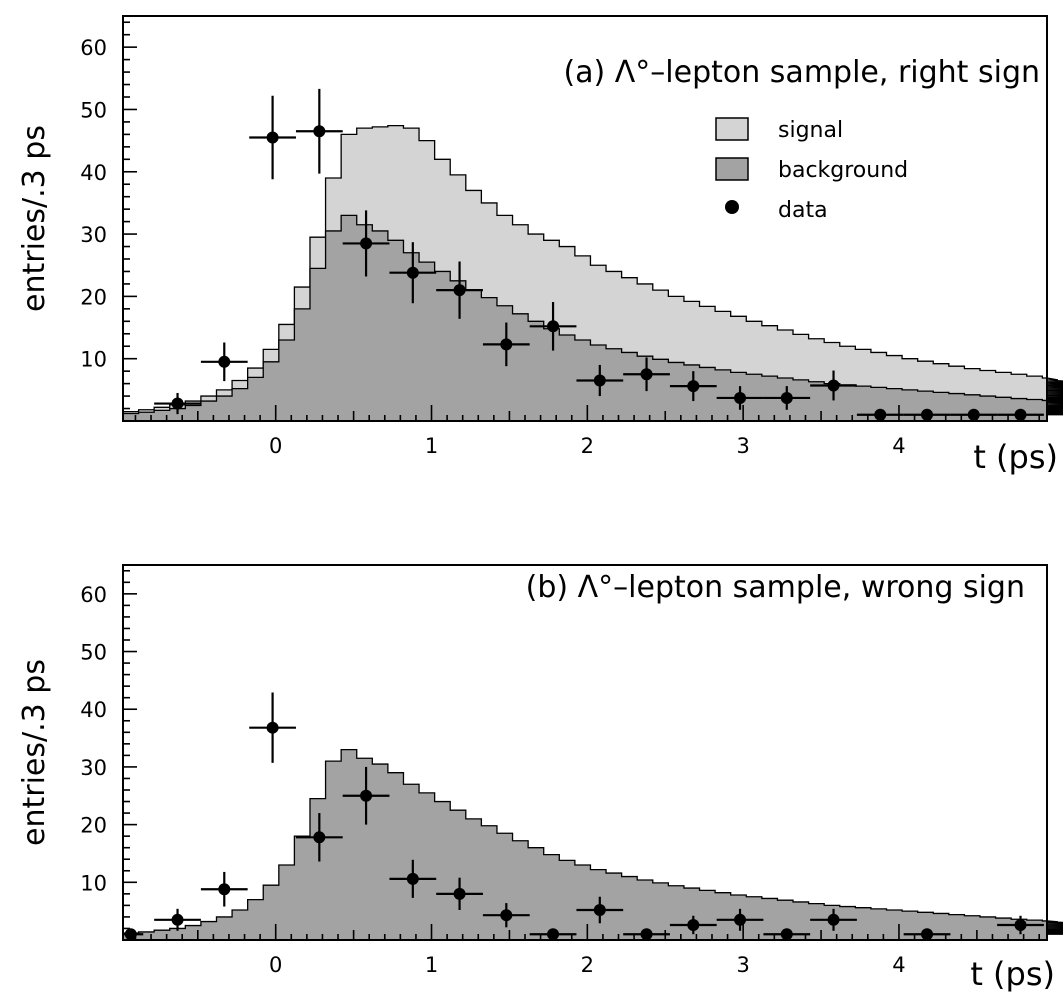 Image resolution: width=1063 pixels, height=994 pixels. What do you see at coordinates (801, 72) in the screenshot?
I see `panel-title-a: (a) Λ°–lepton sample, right sign` at bounding box center [801, 72].